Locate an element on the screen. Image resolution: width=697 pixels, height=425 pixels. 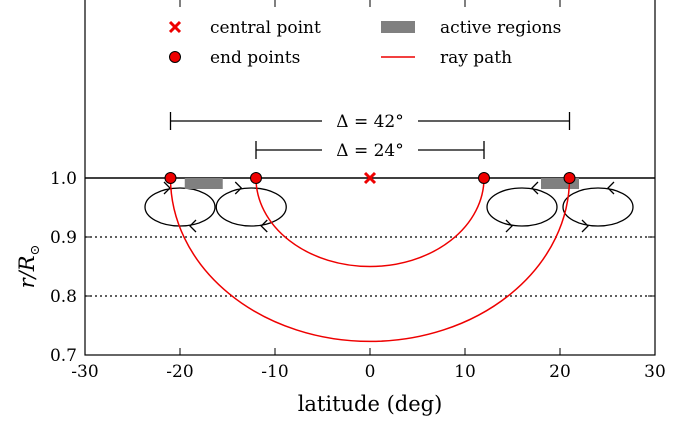
active-regions is located at coordinates (381, 183).